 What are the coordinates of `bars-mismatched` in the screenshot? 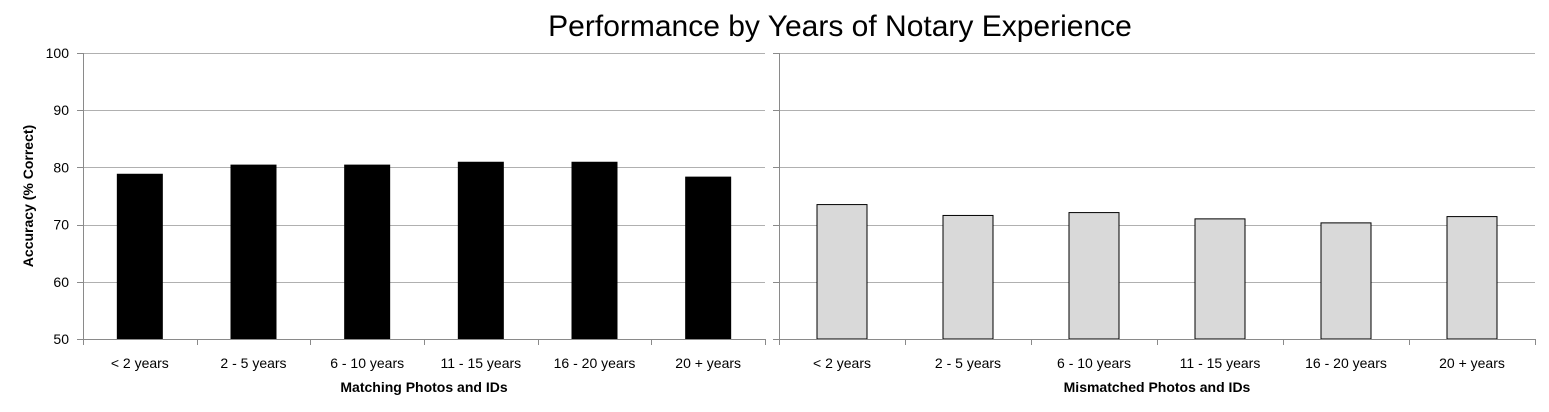 It's located at (1157, 272).